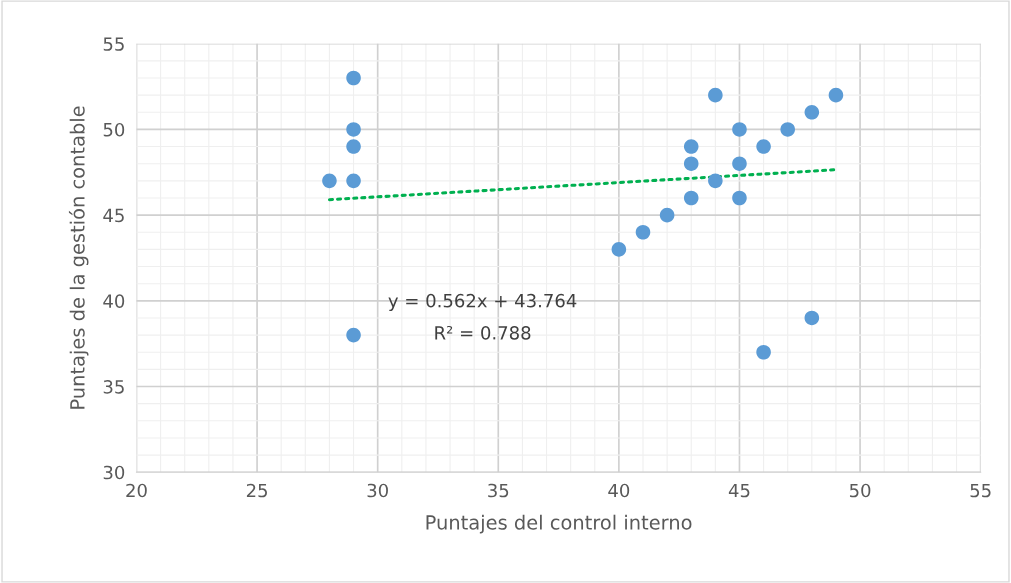 This screenshot has height=583, width=1011. Describe the element at coordinates (256, 490) in the screenshot. I see `x-tick-label: 25` at that location.